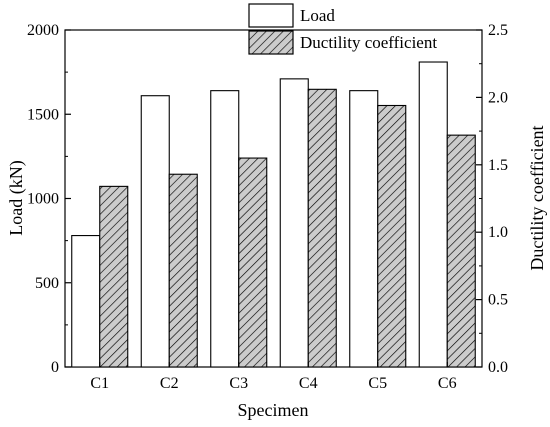  I want to click on right-tick-label: 1.5, so click(498, 165).